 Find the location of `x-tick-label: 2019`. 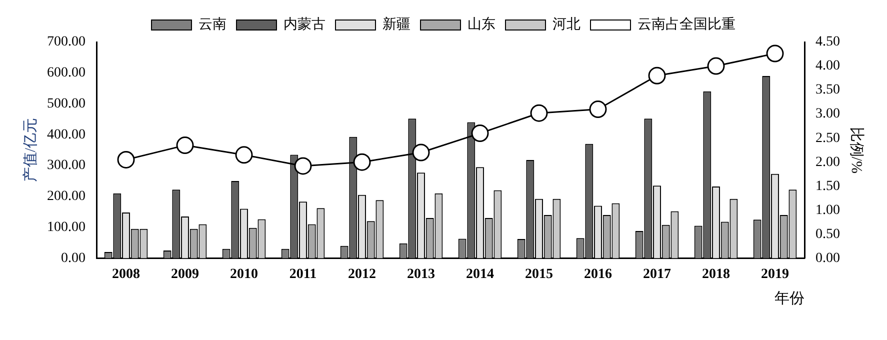

x-tick-label: 2019 is located at coordinates (775, 274).